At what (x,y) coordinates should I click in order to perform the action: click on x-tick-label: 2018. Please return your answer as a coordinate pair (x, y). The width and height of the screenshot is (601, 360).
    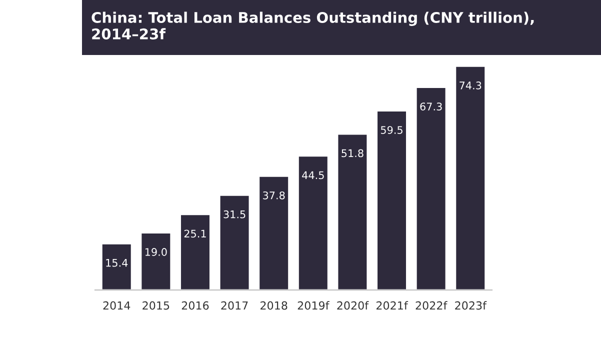
    Looking at the image, I should click on (274, 305).